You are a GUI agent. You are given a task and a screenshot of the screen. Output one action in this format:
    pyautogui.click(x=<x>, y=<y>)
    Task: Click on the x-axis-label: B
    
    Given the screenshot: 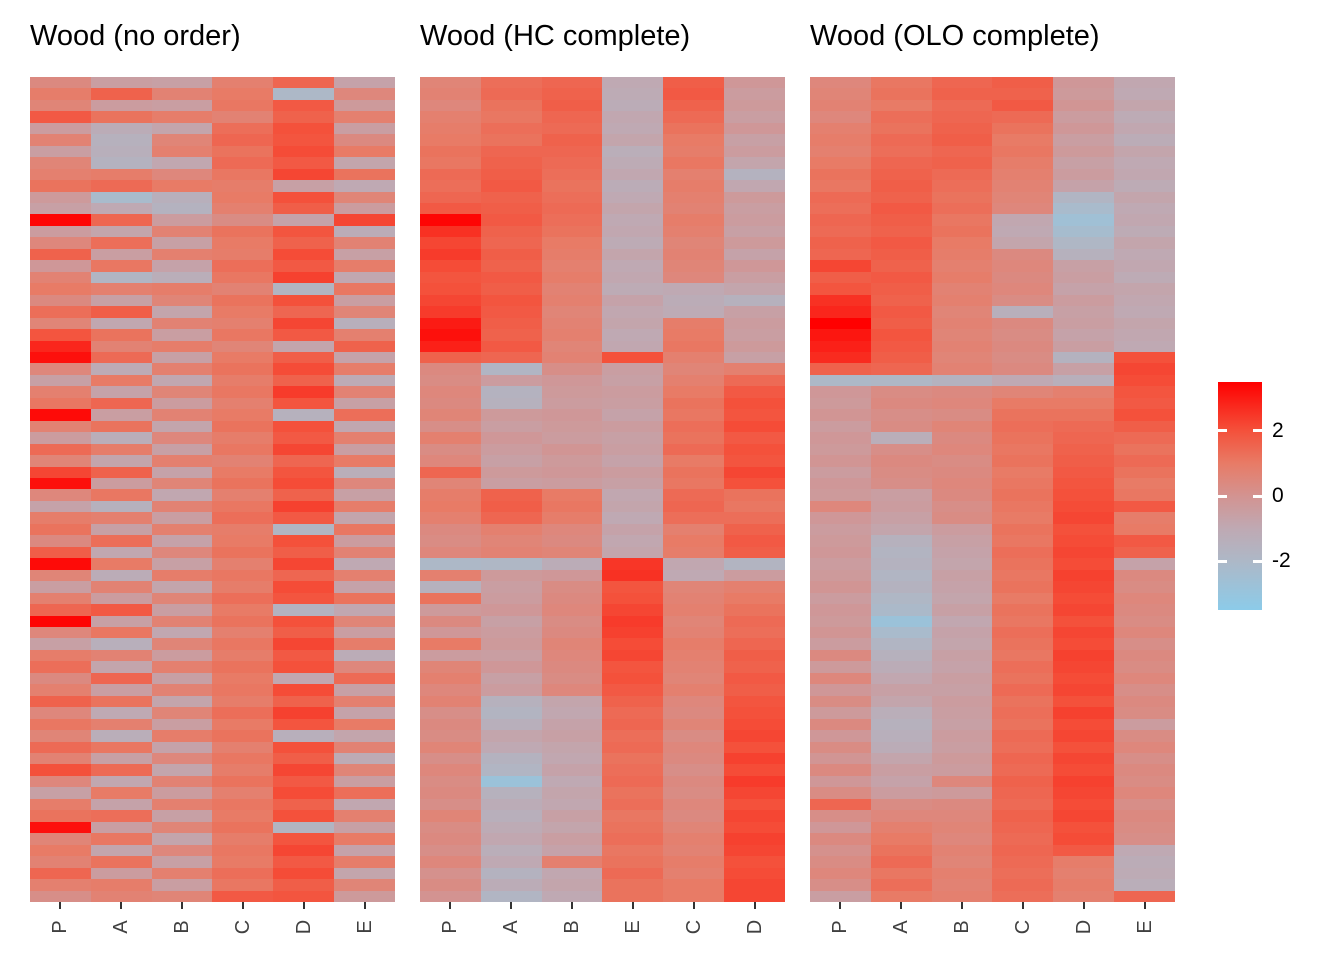 What is the action you would take?
    pyautogui.click(x=182, y=927)
    